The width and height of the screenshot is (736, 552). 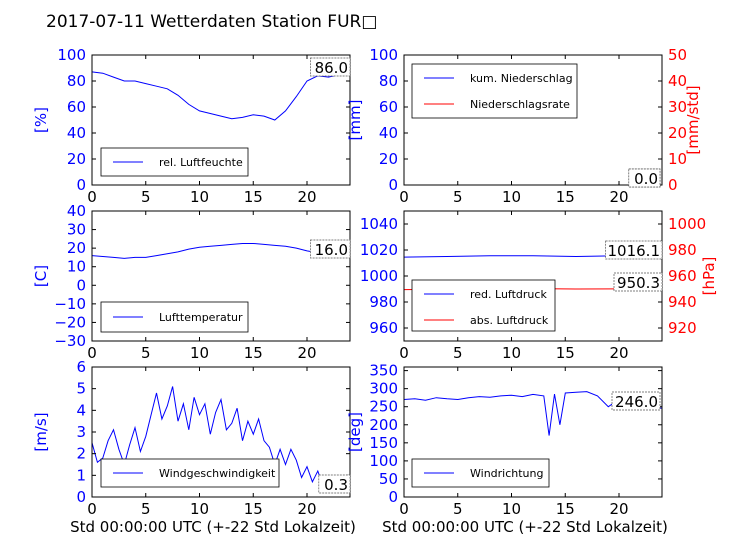 I want to click on direction-axes-frame, so click(x=533, y=432).